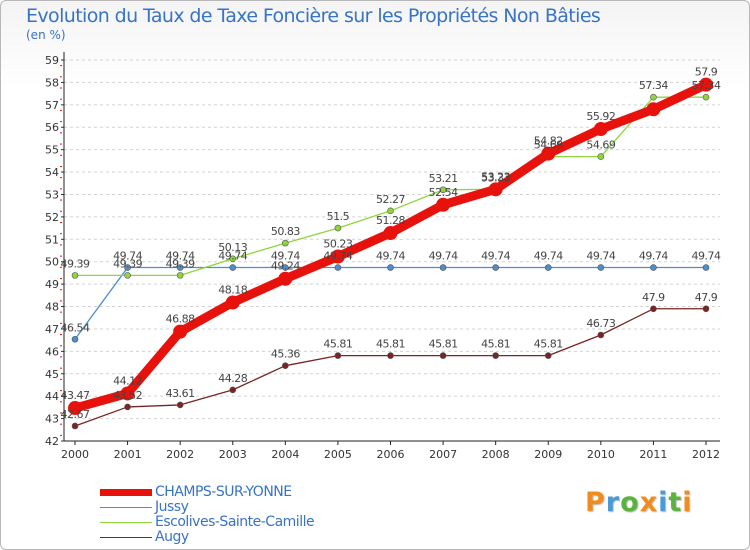 The width and height of the screenshot is (750, 550). I want to click on legend-item-jussy: Jussy, so click(250, 507).